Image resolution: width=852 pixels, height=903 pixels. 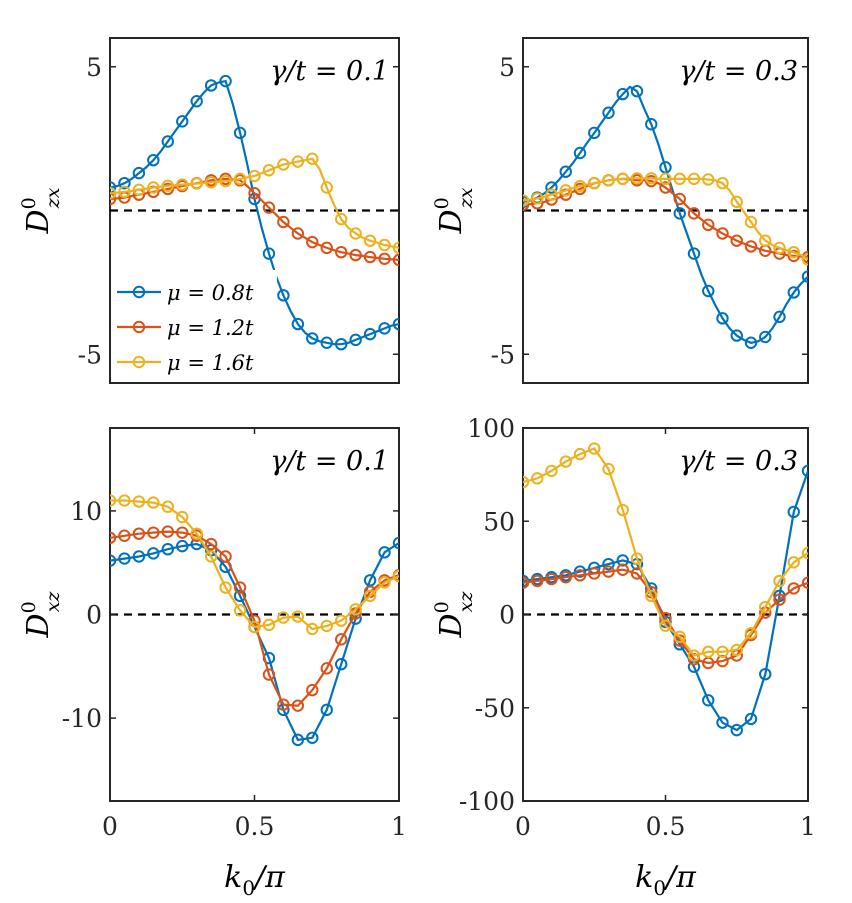 What do you see at coordinates (269, 877) in the screenshot?
I see `x-axis-label-tail: /π` at bounding box center [269, 877].